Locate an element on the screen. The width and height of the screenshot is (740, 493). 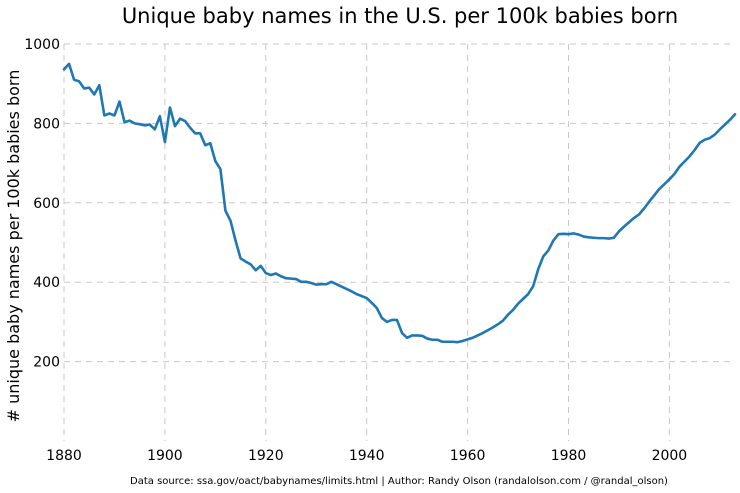
x-tick-label: 1980 is located at coordinates (569, 456).